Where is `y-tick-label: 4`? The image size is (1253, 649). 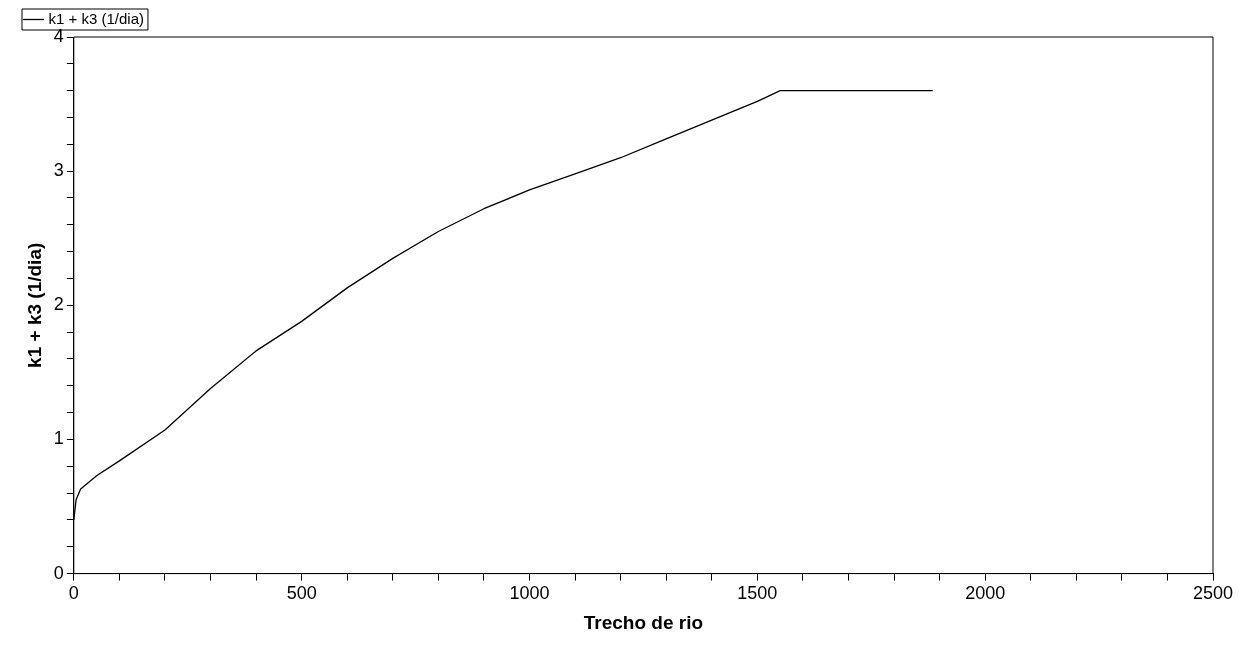 y-tick-label: 4 is located at coordinates (58, 35).